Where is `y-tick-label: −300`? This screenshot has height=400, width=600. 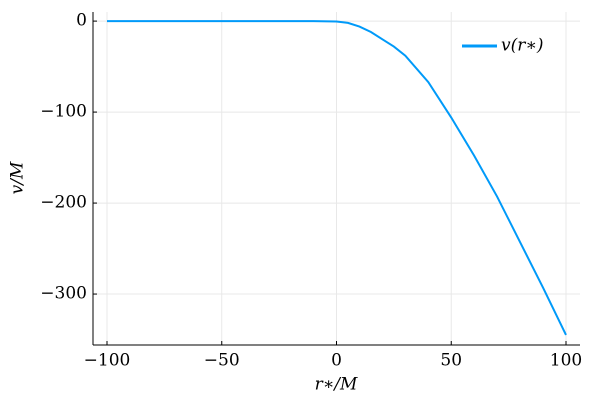
y-tick-label: −300 is located at coordinates (63, 294).